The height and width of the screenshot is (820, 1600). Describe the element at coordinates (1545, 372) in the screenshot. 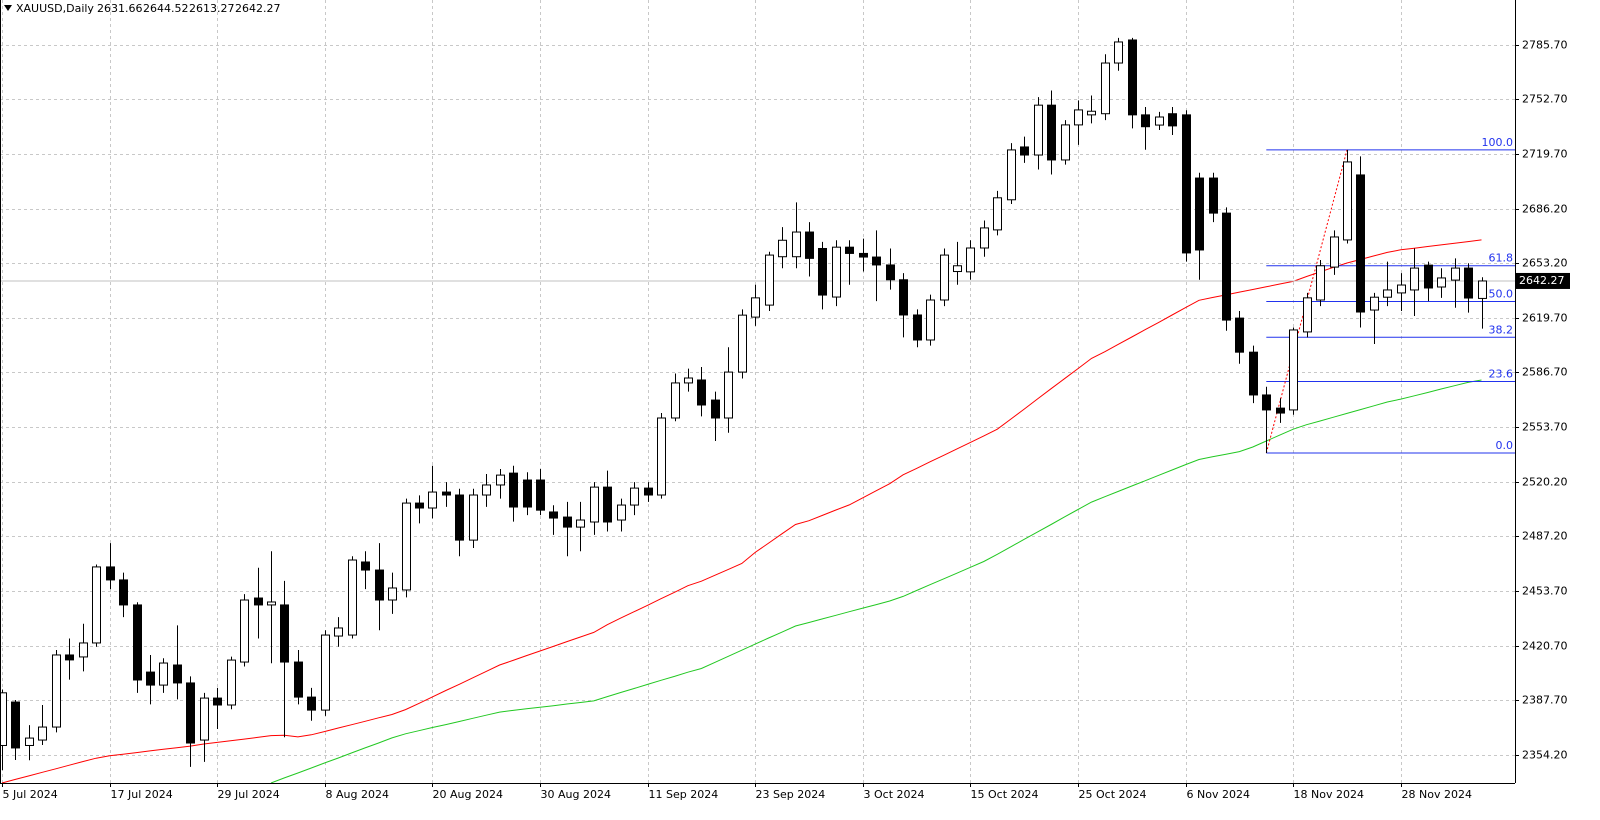

I see `y-tick-label: 2586.70` at that location.